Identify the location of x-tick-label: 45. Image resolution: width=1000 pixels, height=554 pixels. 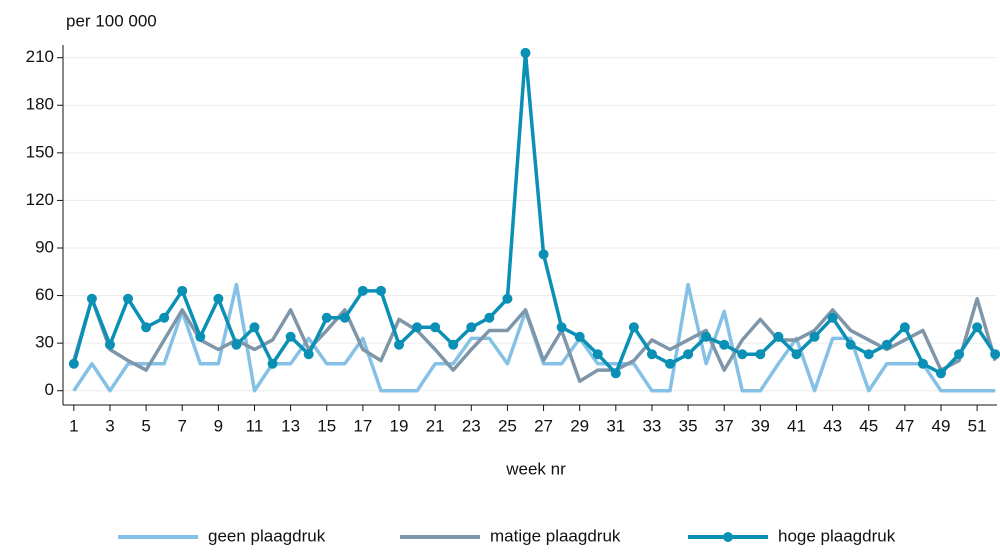
(868, 425).